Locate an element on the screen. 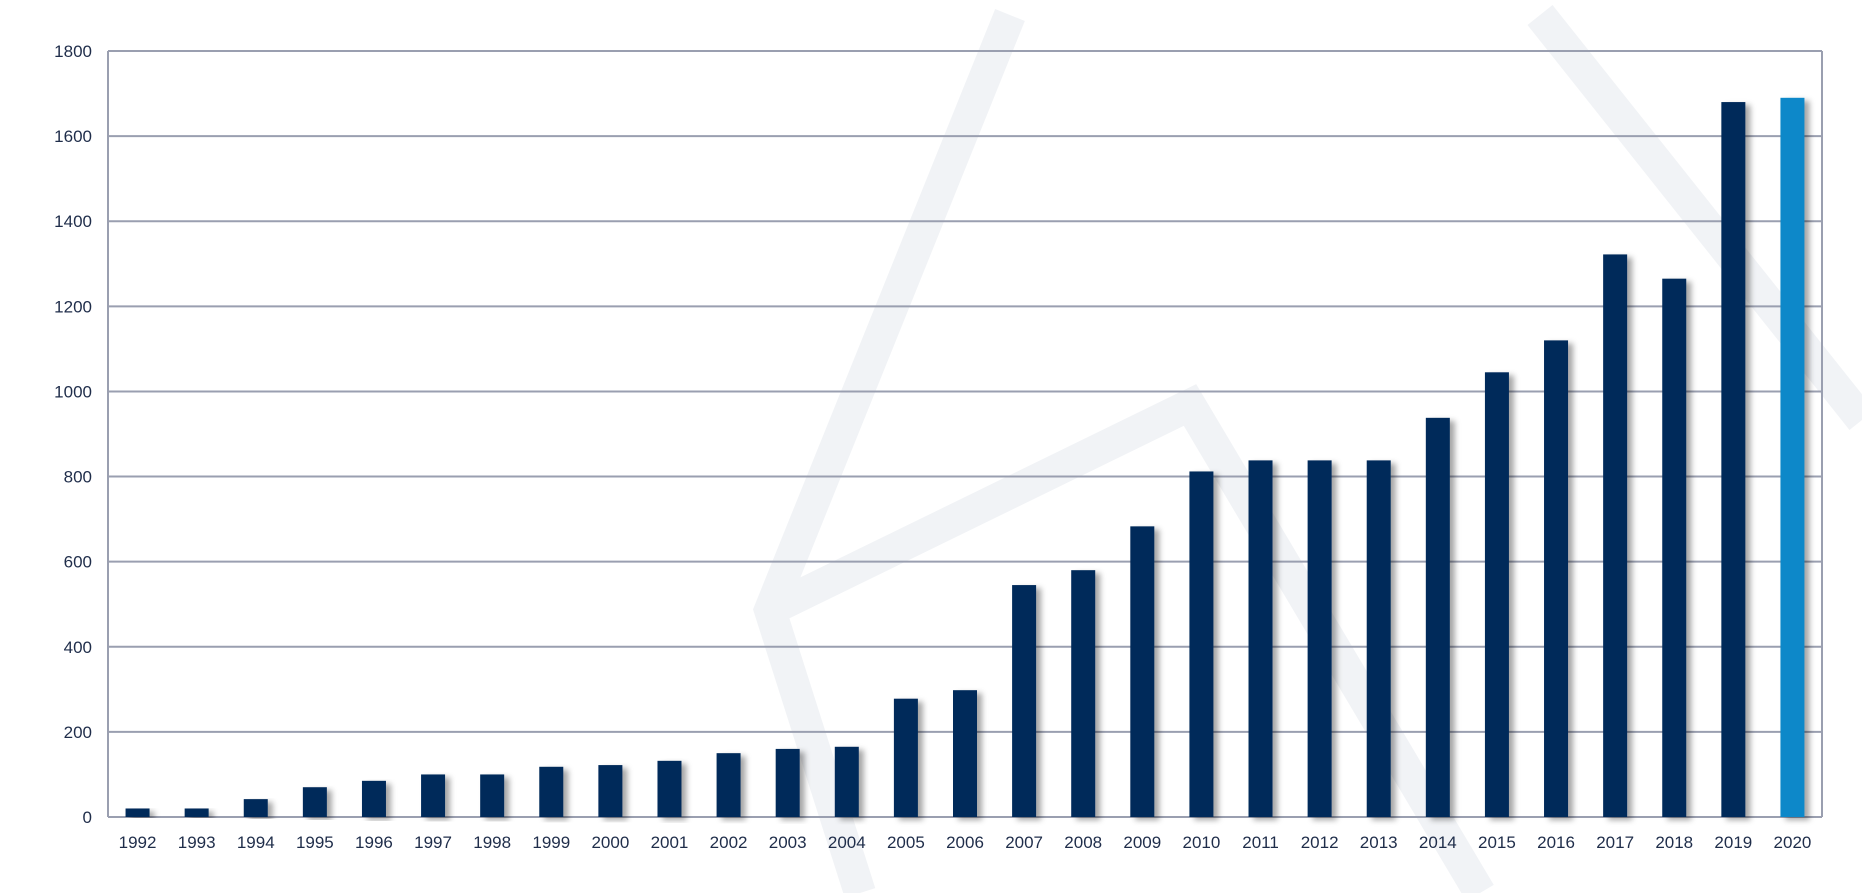 This screenshot has width=1862, height=893. x-tick-label: 1992 is located at coordinates (138, 842).